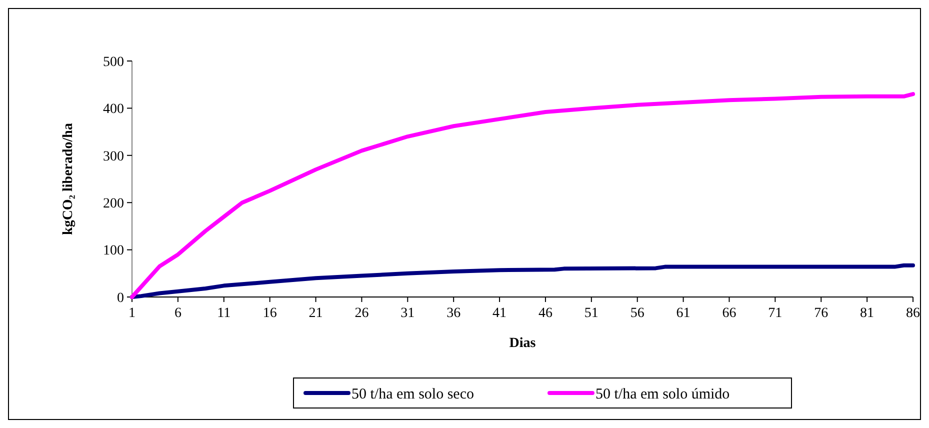 This screenshot has height=428, width=929. Describe the element at coordinates (113, 62) in the screenshot. I see `y-tick-label: 500` at that location.